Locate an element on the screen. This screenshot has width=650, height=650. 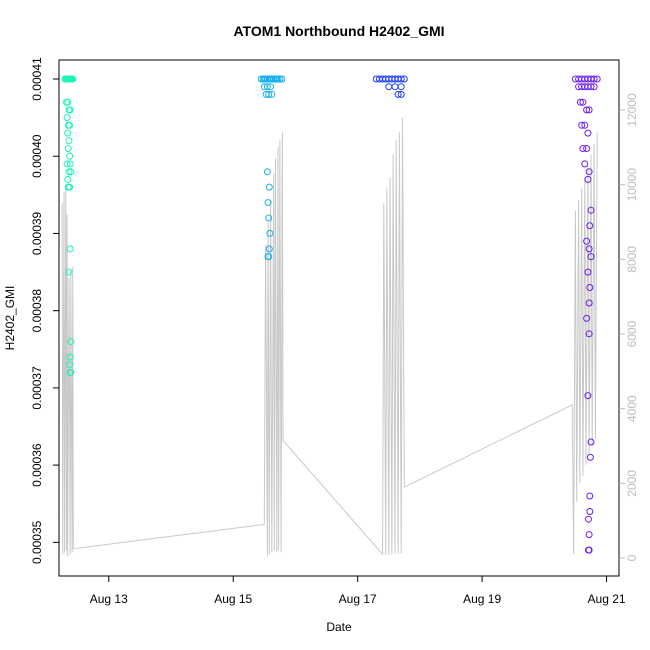
y-axis-right: 0 2000 4000 6000 8000 10000 12000 is located at coordinates (629, 327).